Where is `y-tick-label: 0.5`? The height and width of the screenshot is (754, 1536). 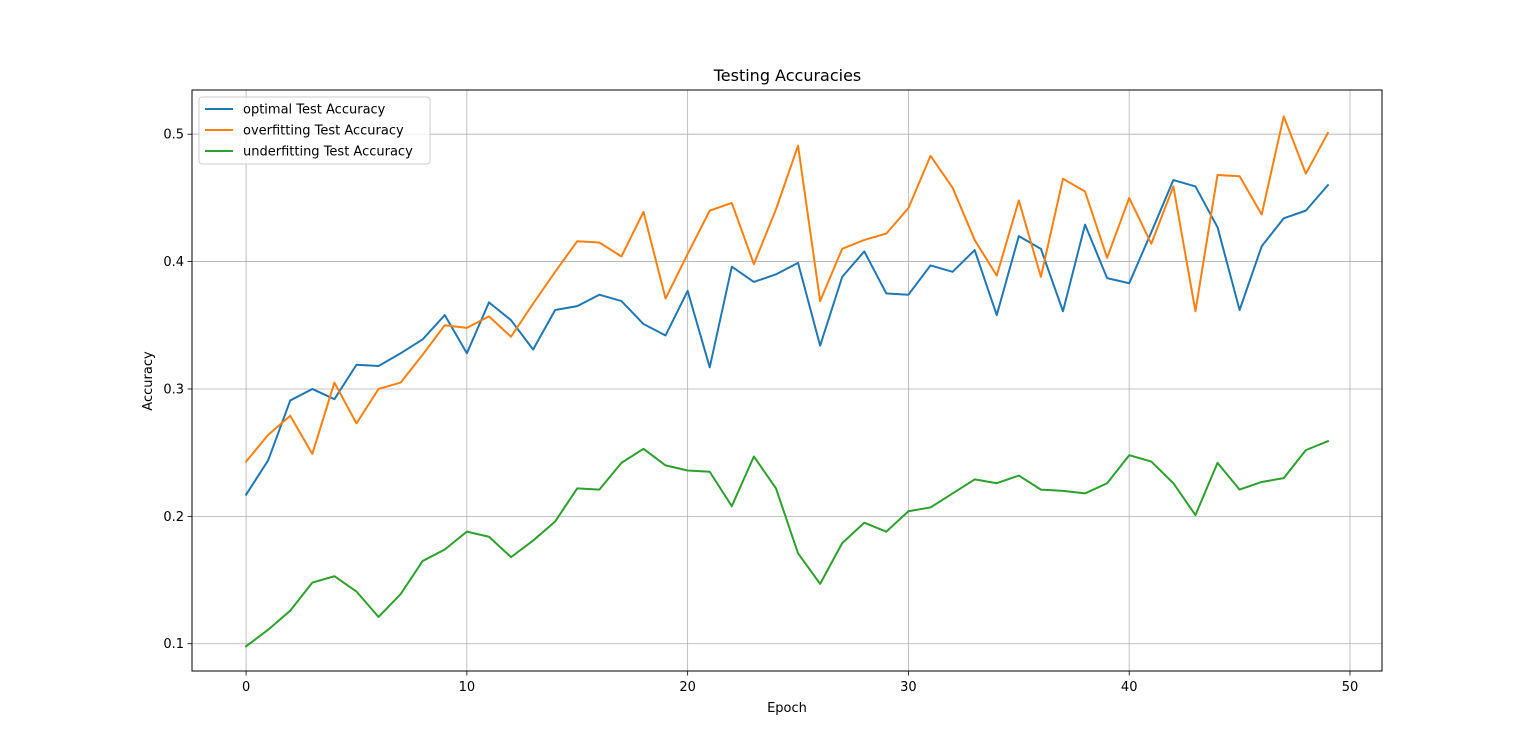 y-tick-label: 0.5 is located at coordinates (173, 135).